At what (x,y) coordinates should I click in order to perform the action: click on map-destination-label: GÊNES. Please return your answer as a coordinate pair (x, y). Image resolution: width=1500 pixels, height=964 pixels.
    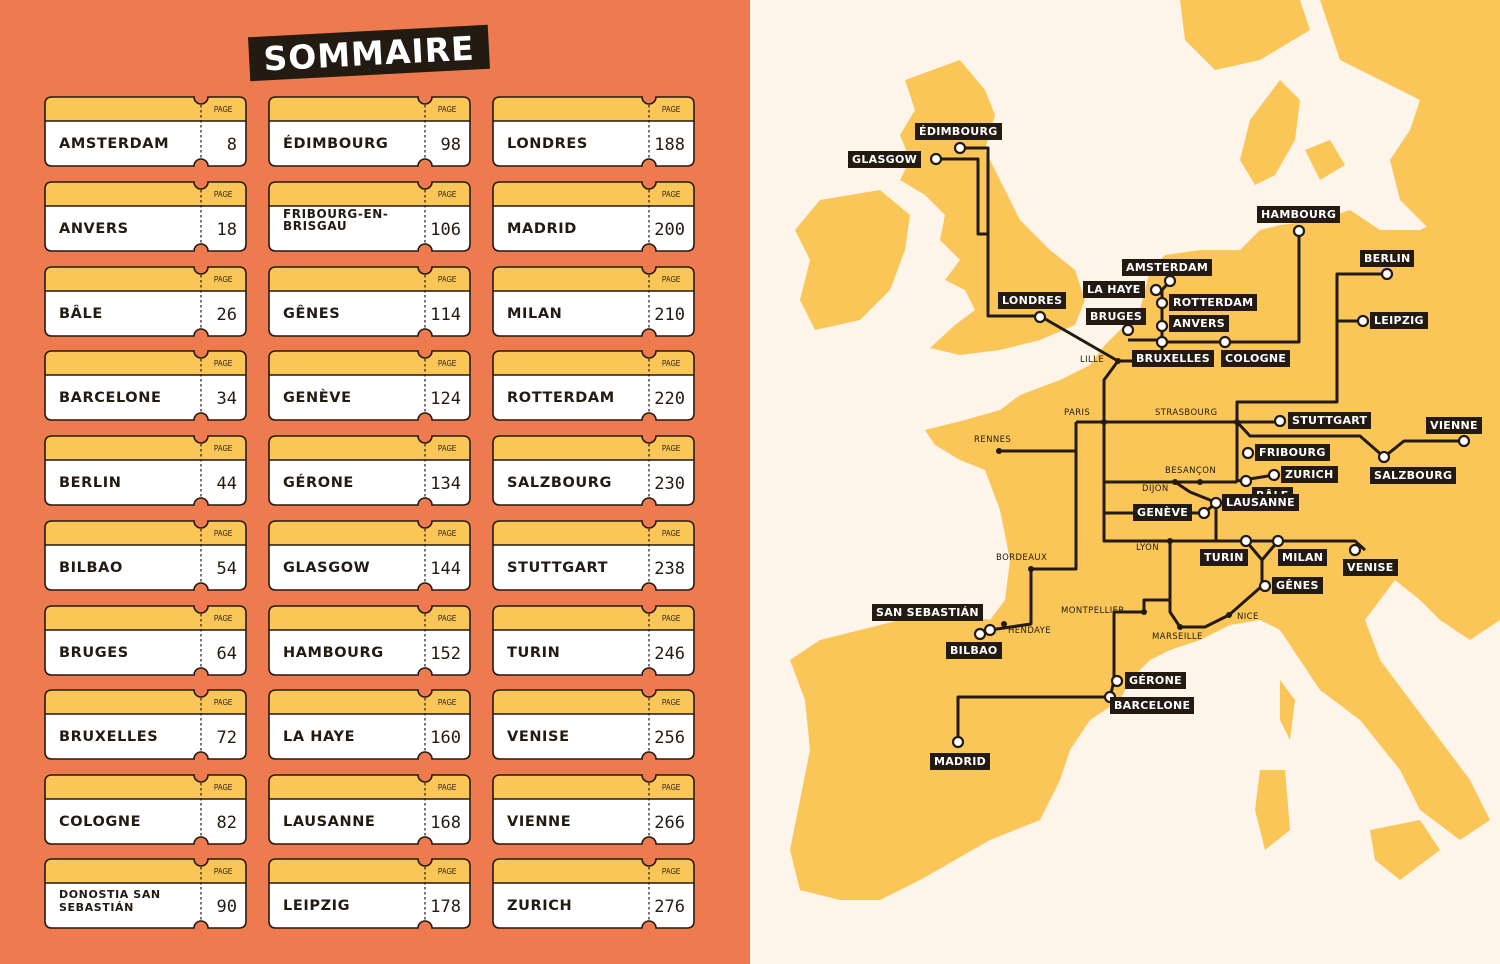
    Looking at the image, I should click on (1297, 585).